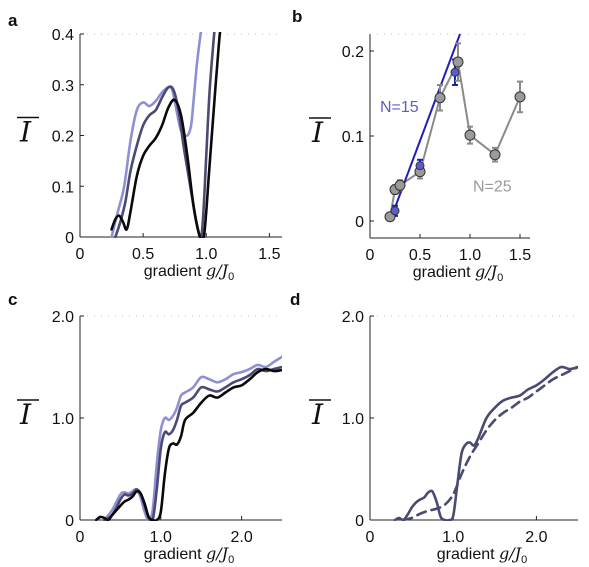 The image size is (589, 567). Describe the element at coordinates (63, 419) in the screenshot. I see `y-tick-label-c-1: 1.0` at that location.